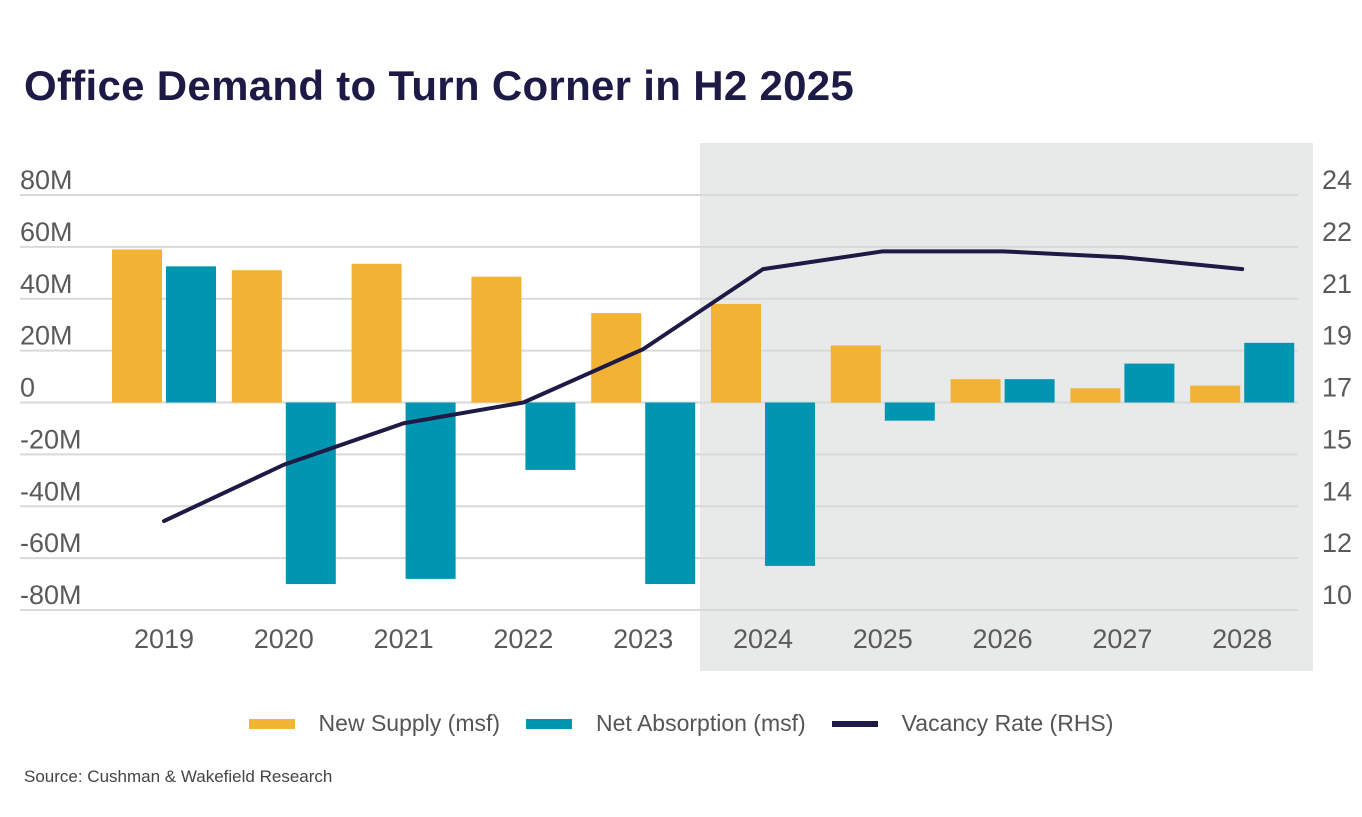 This screenshot has height=817, width=1362. What do you see at coordinates (1122, 639) in the screenshot?
I see `x-tick-label: 2027` at bounding box center [1122, 639].